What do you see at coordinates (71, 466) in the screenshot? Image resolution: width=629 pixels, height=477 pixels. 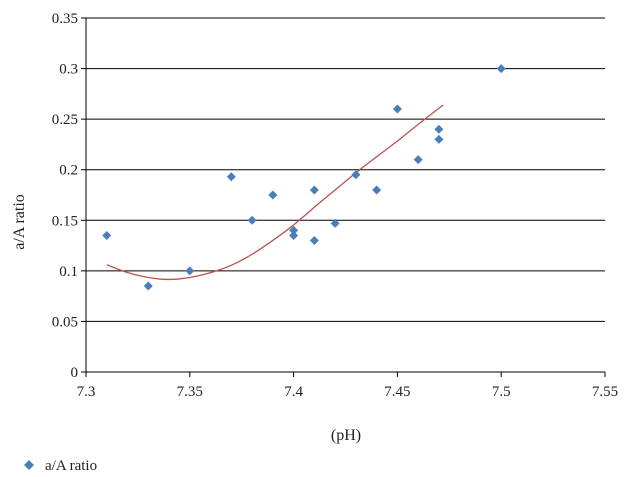 I see `legend-label: a/A ratio` at bounding box center [71, 466].